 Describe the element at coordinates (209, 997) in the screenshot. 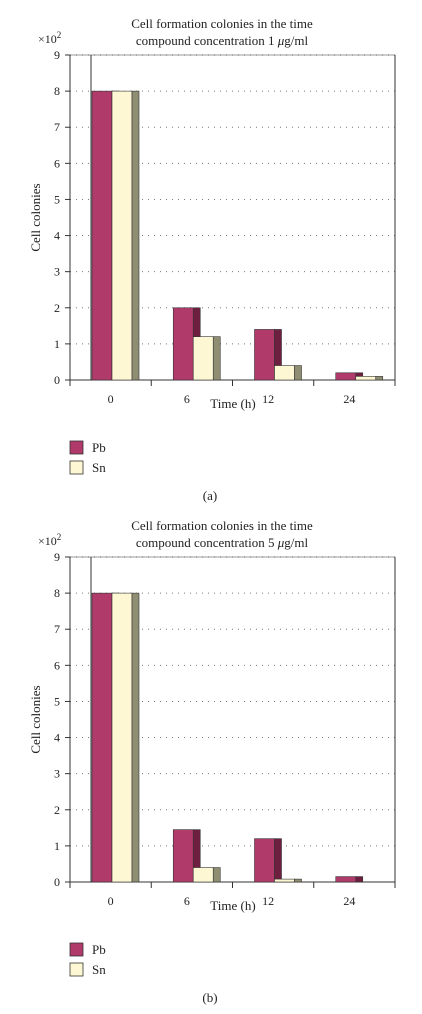

I see `panel-caption: (b)` at that location.